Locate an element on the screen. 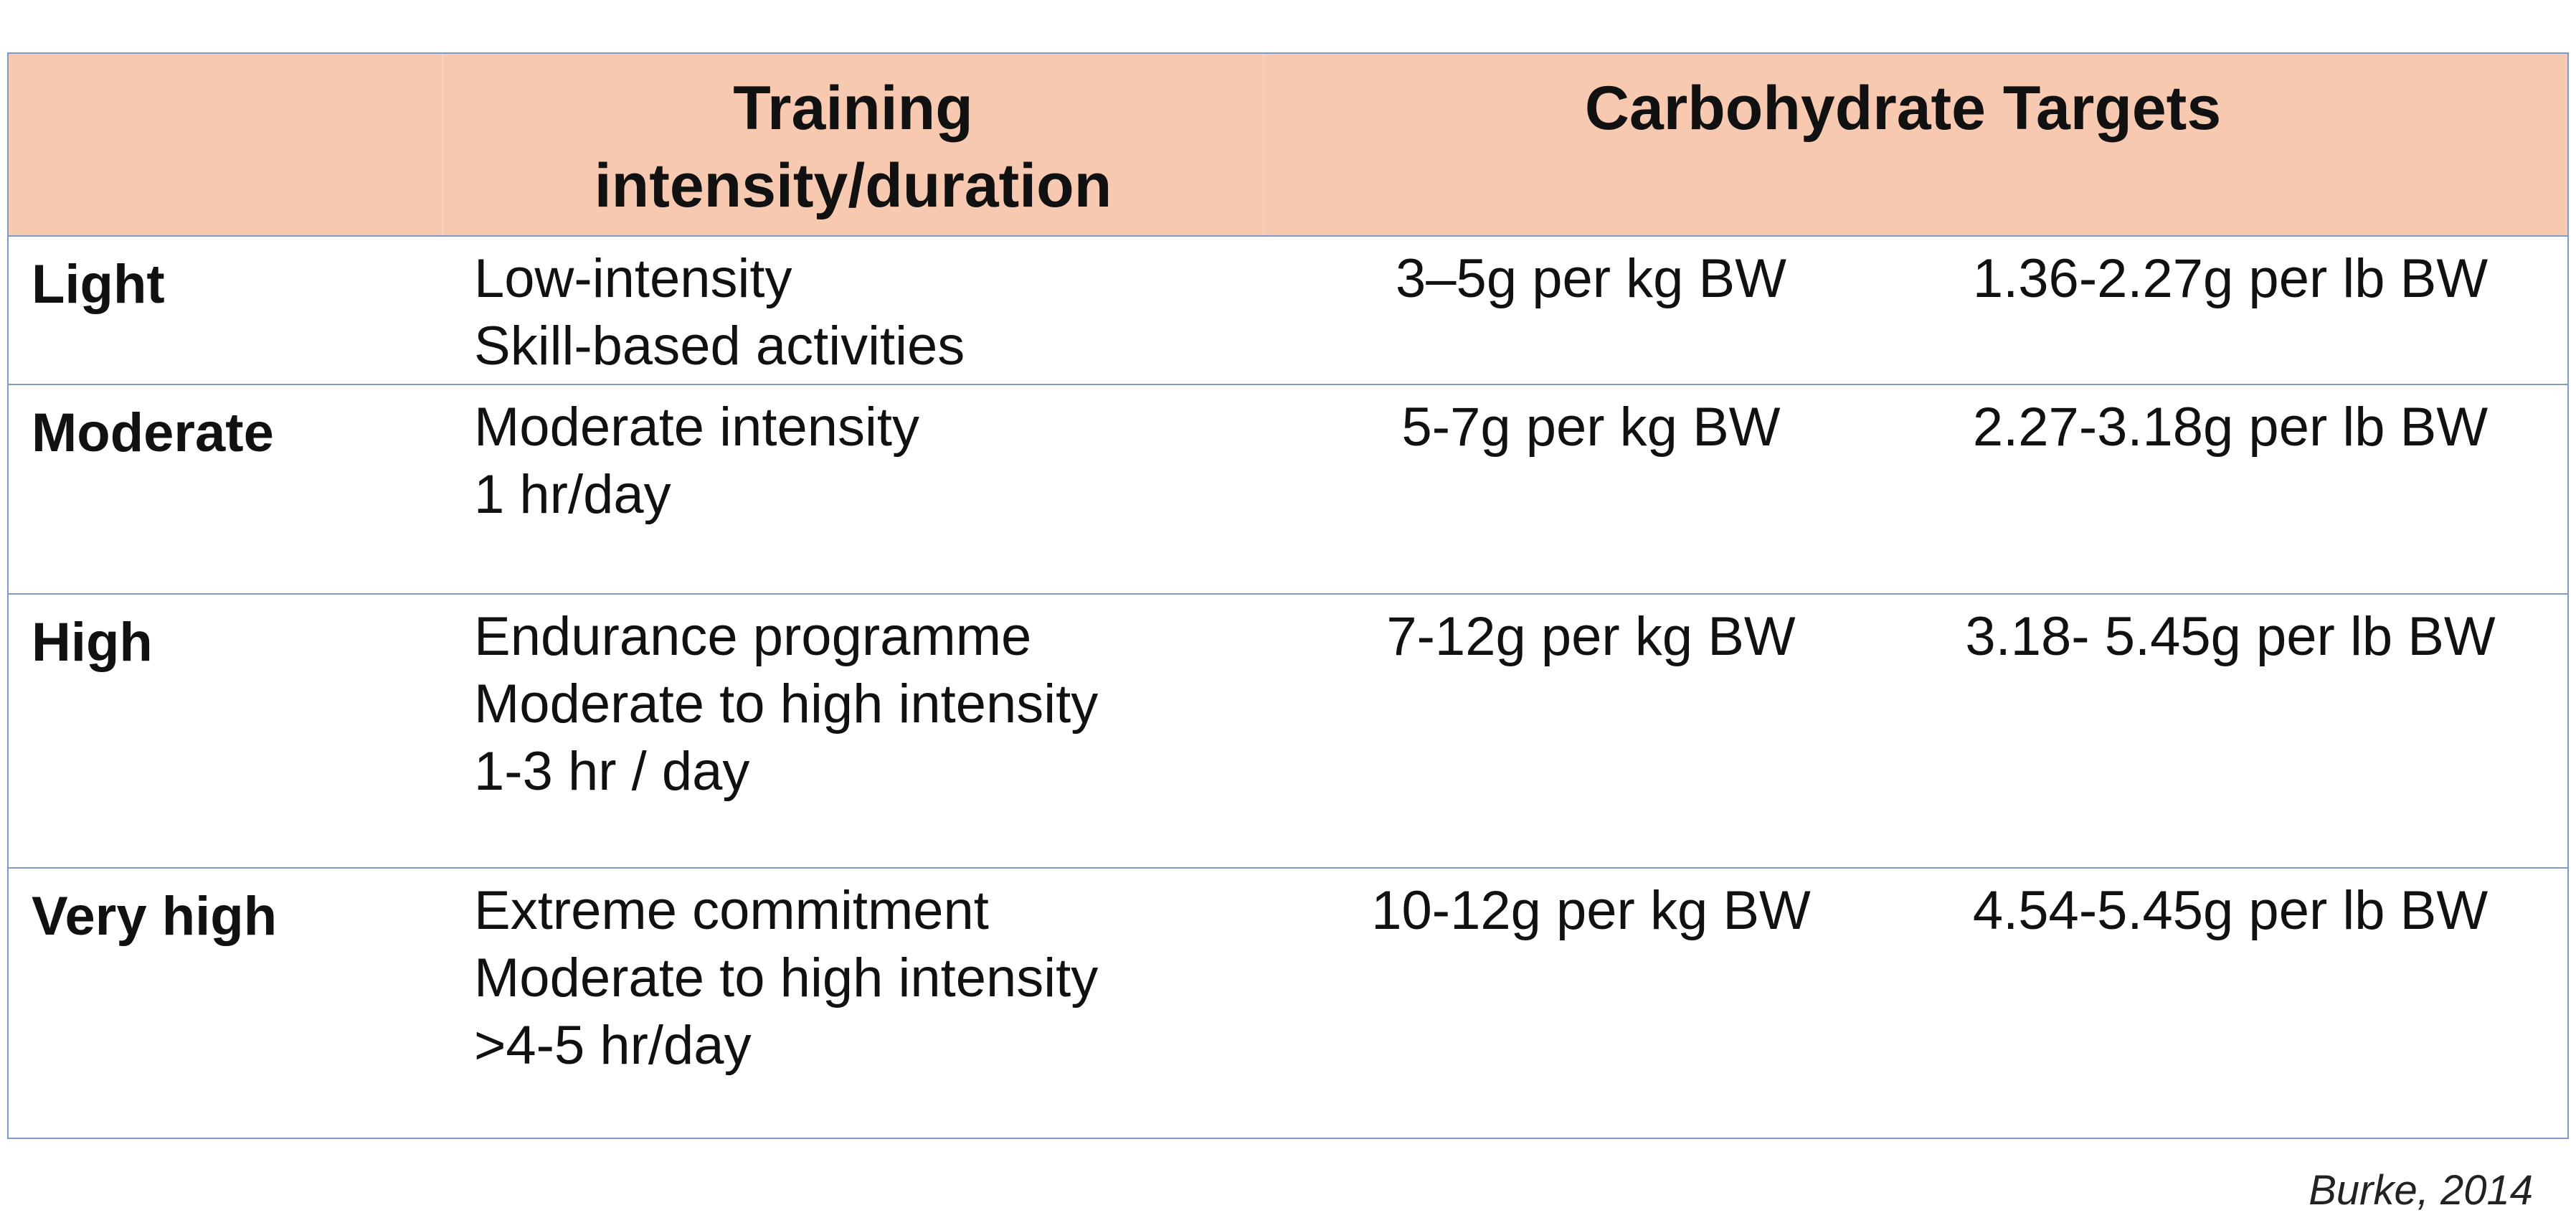  citation: Burke, 2014 is located at coordinates (2421, 1190).